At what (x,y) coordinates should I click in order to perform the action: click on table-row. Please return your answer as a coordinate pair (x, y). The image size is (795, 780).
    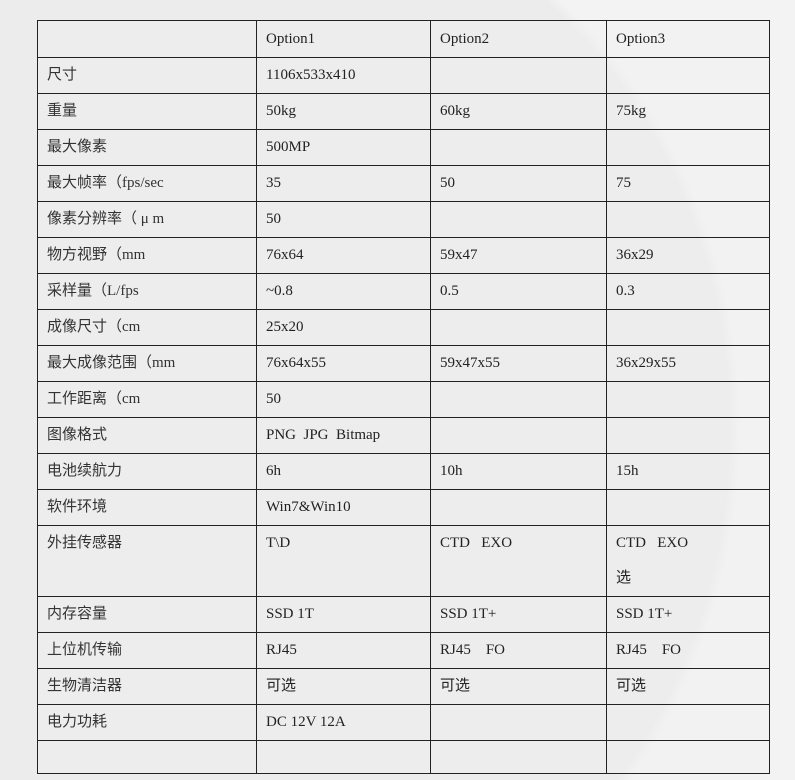
    Looking at the image, I should click on (403, 757).